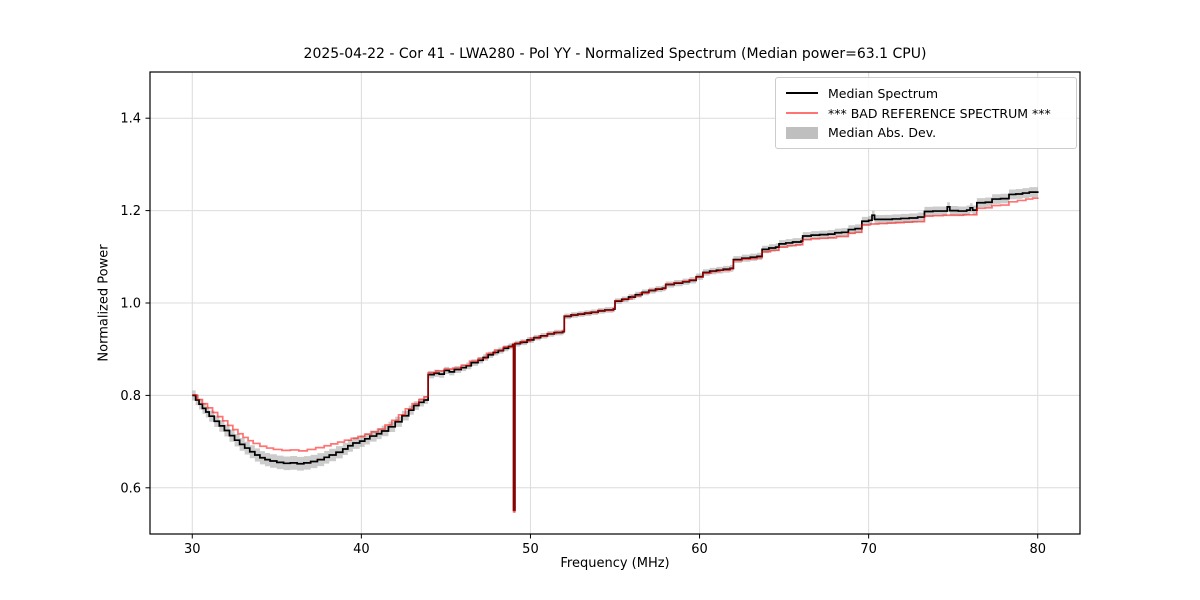 This screenshot has height=600, width=1200. What do you see at coordinates (1037, 549) in the screenshot?
I see `x-tick-label-80: 80` at bounding box center [1037, 549].